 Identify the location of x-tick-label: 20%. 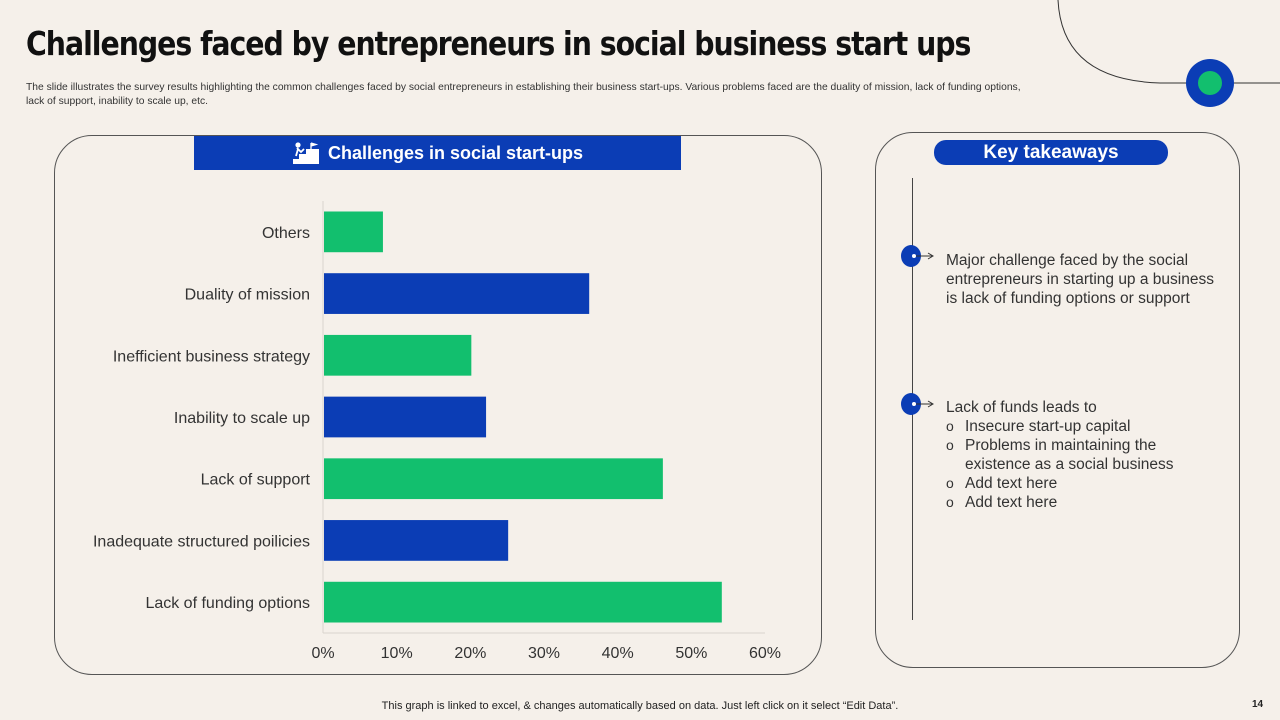
(470, 653).